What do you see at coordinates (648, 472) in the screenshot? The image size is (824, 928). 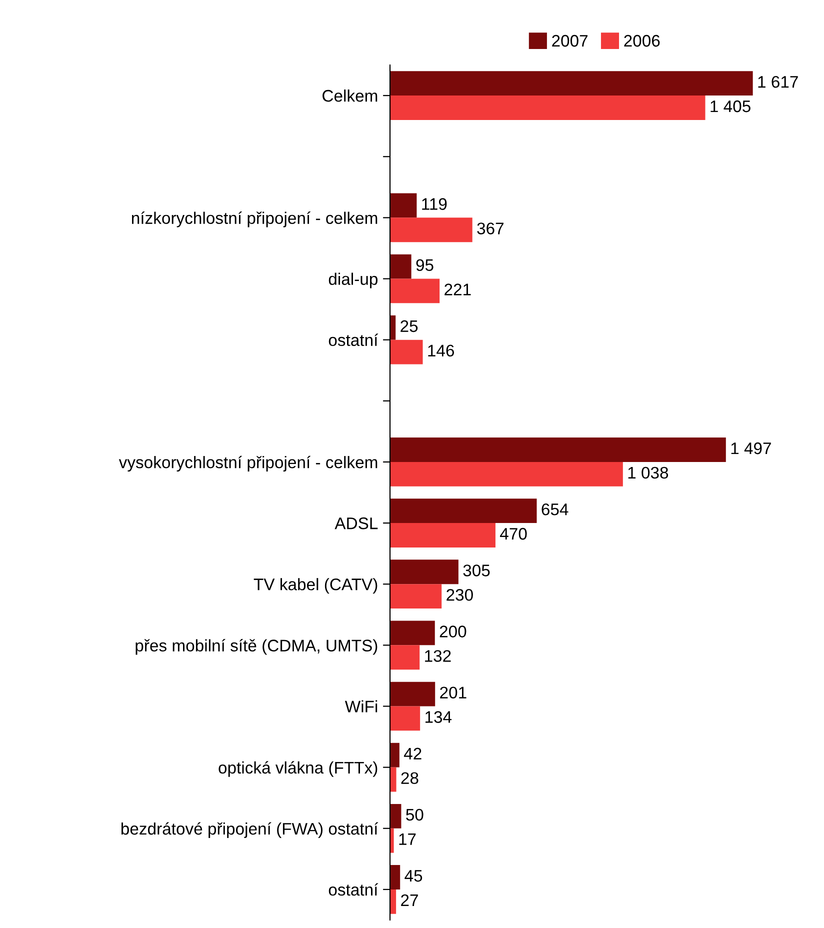 I see `data-label: 1 038` at bounding box center [648, 472].